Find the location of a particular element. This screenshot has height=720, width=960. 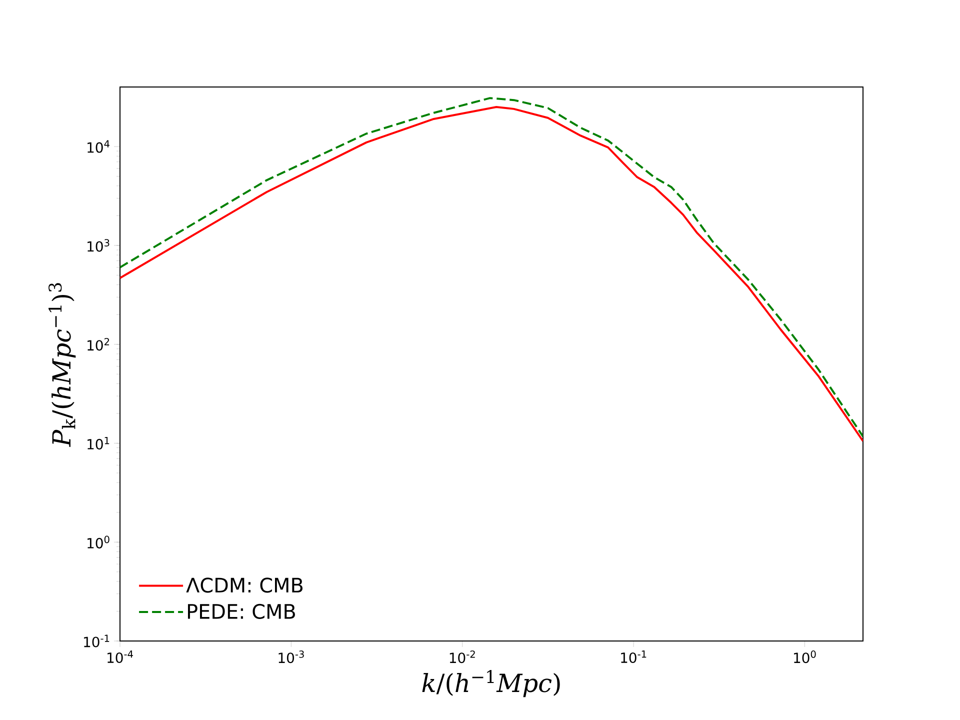

y-tick-label: 10$^{2}$ is located at coordinates (99, 344).